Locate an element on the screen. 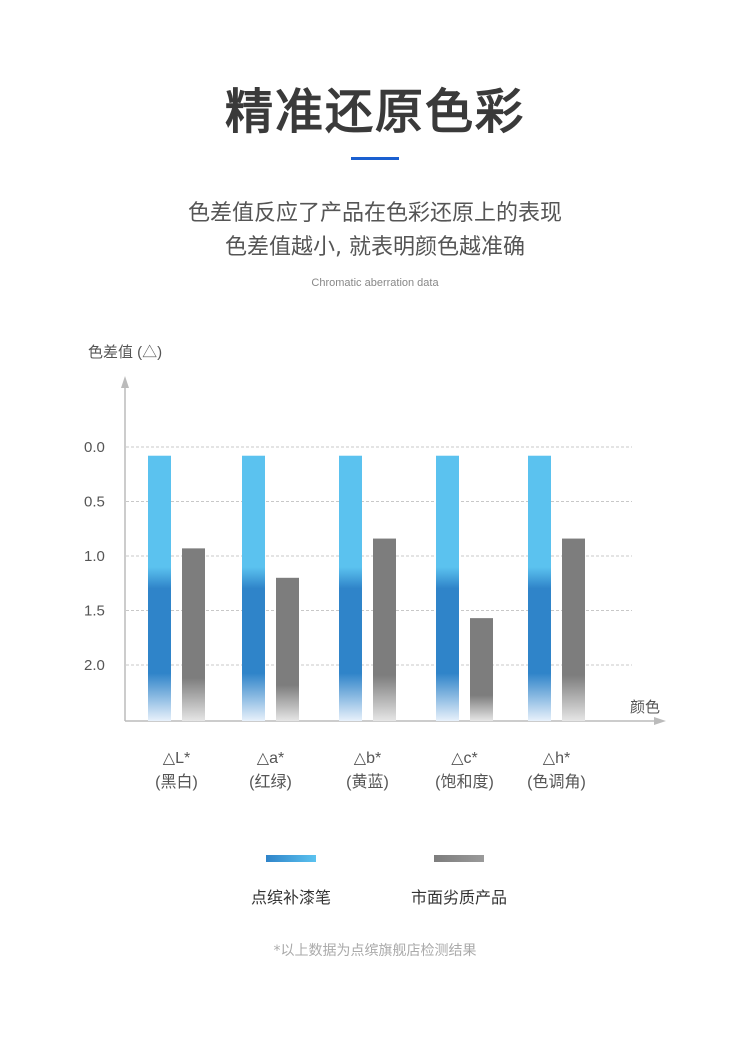 The height and width of the screenshot is (1044, 750). subtitle-line-2: 色差值越小, 就表明颜色越准确 is located at coordinates (375, 247).